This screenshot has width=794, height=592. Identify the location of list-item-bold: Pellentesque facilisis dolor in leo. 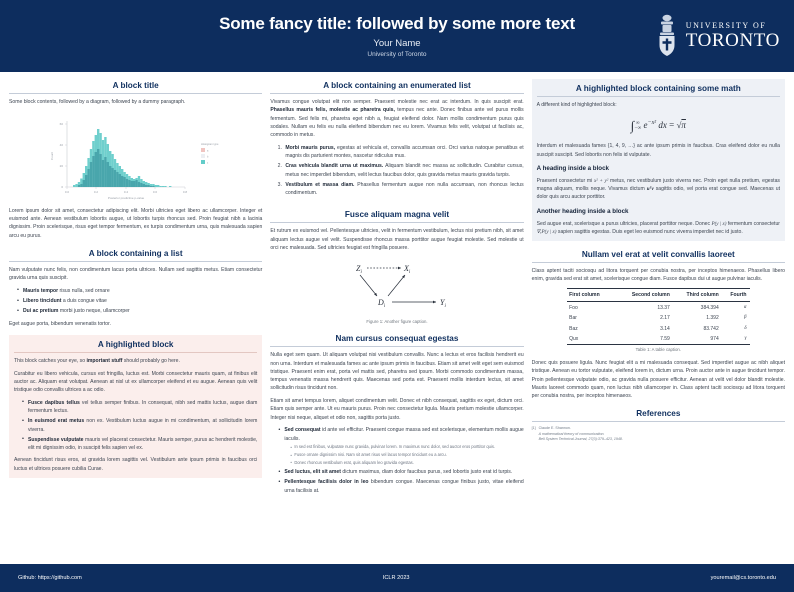
(326, 482).